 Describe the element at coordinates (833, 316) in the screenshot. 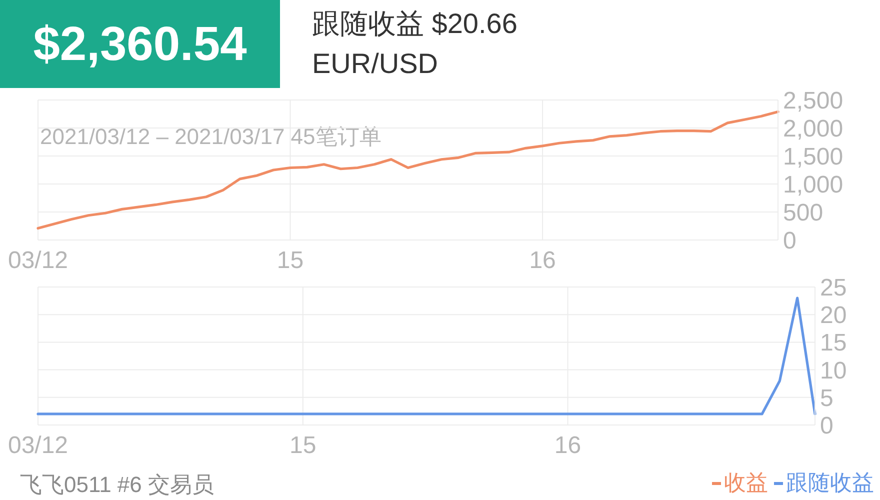

I see `y-tick-label: 20` at that location.